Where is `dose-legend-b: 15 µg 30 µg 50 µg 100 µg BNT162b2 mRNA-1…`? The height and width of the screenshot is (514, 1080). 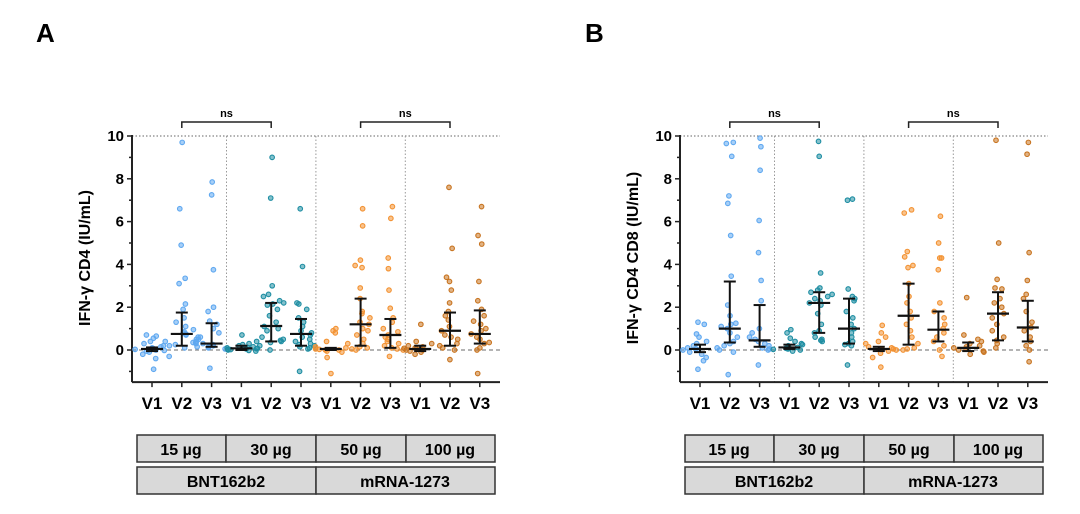
dose-legend-b: 15 µg 30 µg 50 µg 100 µg BNT162b2 mRNA-1… is located at coordinates (864, 464).